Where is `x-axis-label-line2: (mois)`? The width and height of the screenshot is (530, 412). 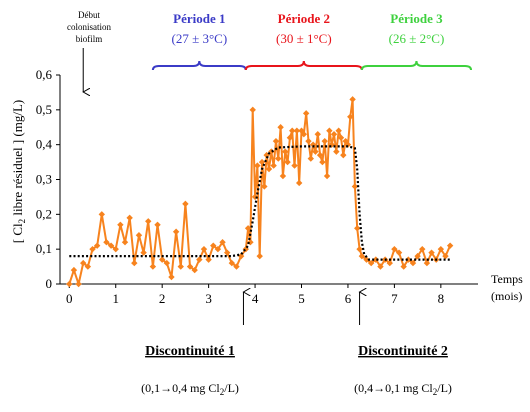 x-axis-label-line2: (mois) is located at coordinates (506, 296).